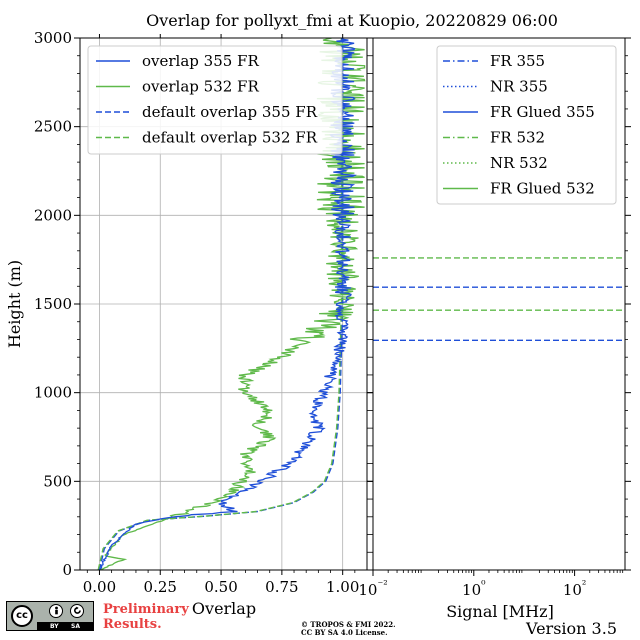  What do you see at coordinates (65, 626) in the screenshot?
I see `license-label-bar: BY SA` at bounding box center [65, 626].